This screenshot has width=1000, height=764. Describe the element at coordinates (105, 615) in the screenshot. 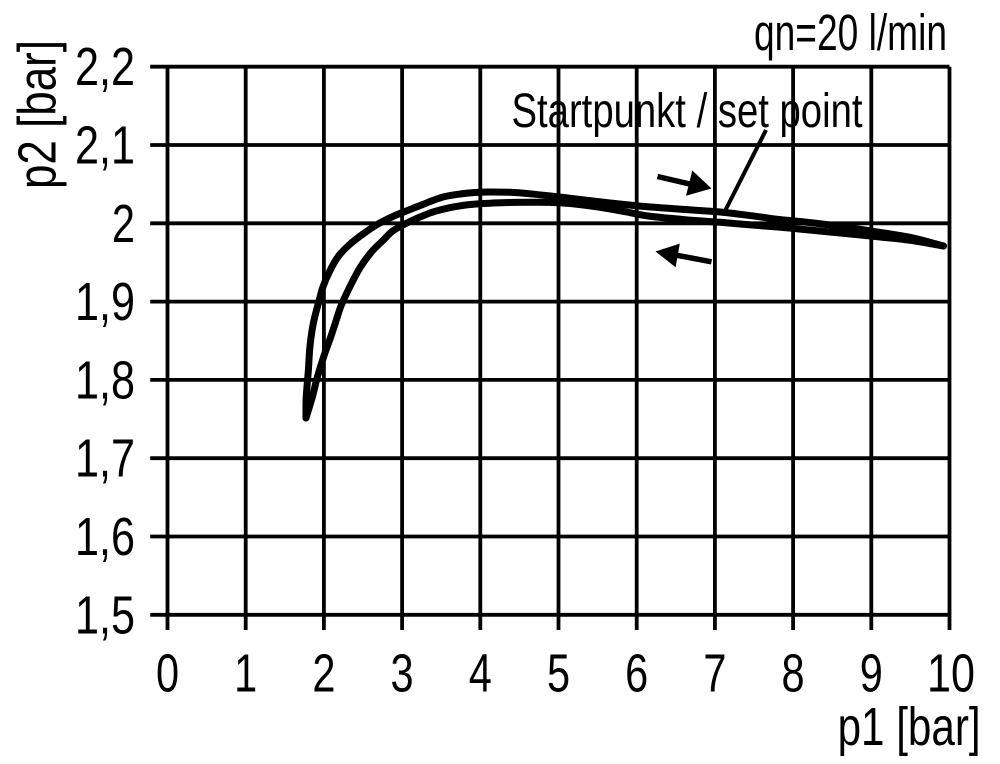

I see `svg-text: 1,5` at that location.